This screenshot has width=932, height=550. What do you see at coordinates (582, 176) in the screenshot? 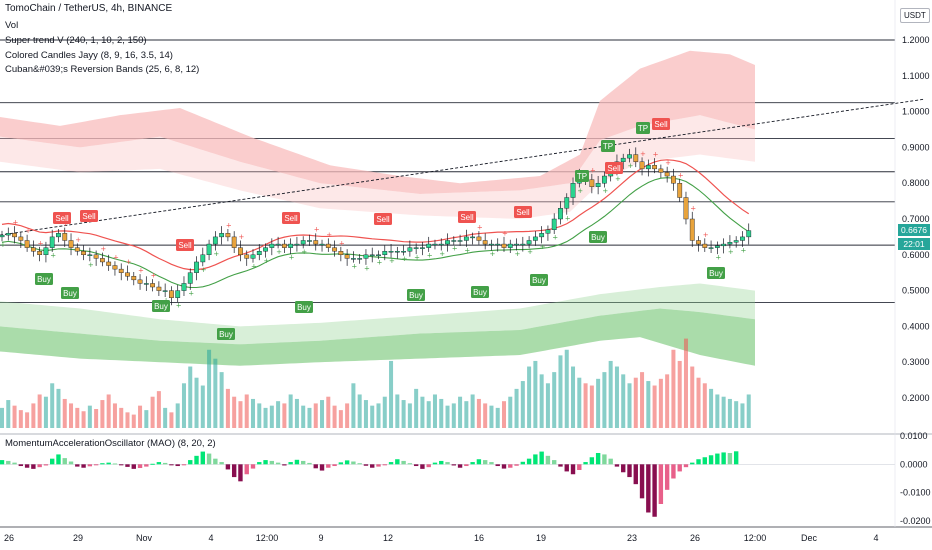
I see `tp-signal-text: TP` at bounding box center [582, 176].